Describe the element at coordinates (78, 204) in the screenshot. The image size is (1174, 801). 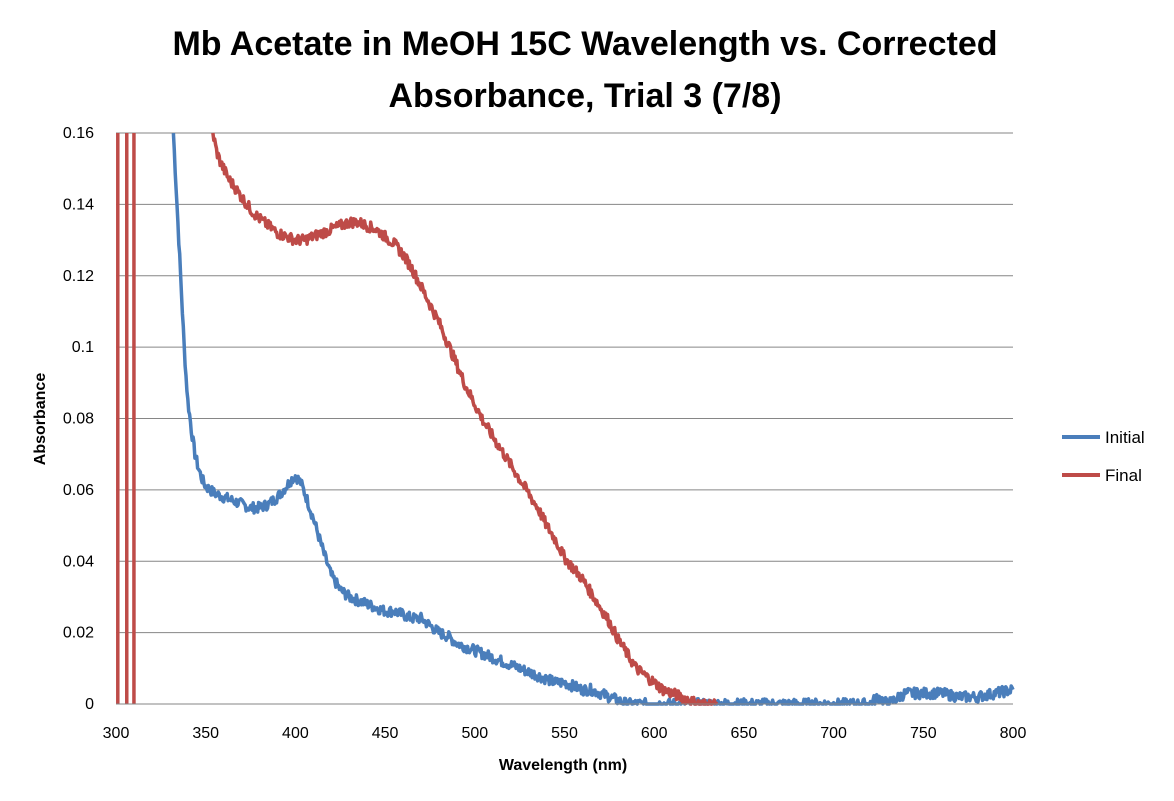
I see `y-tick-label: 0.14` at that location.